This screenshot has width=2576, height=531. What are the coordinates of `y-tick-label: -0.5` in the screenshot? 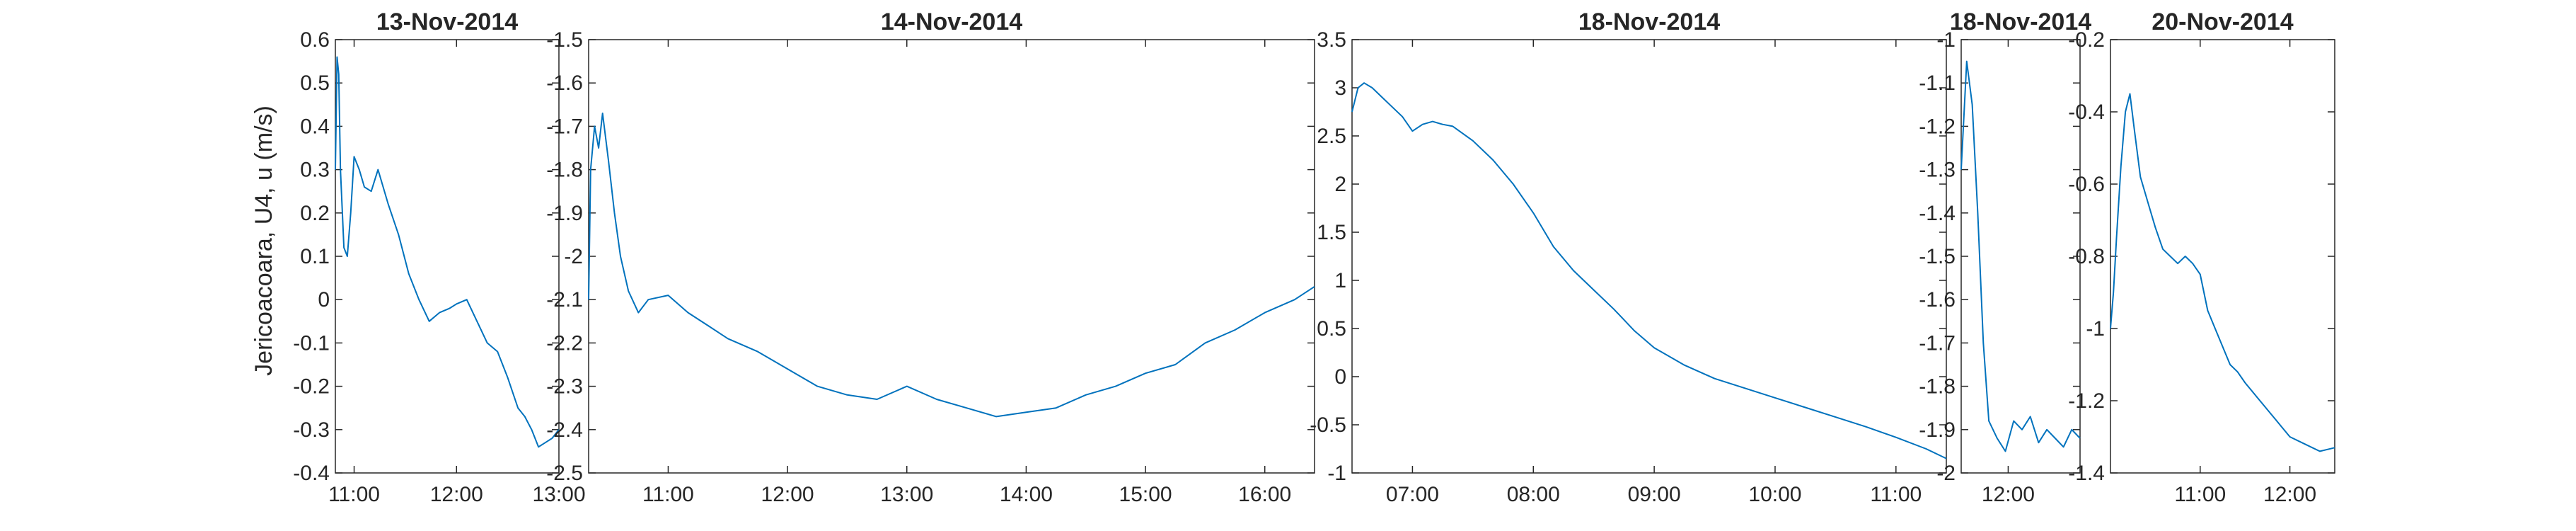 It's located at (1328, 425).